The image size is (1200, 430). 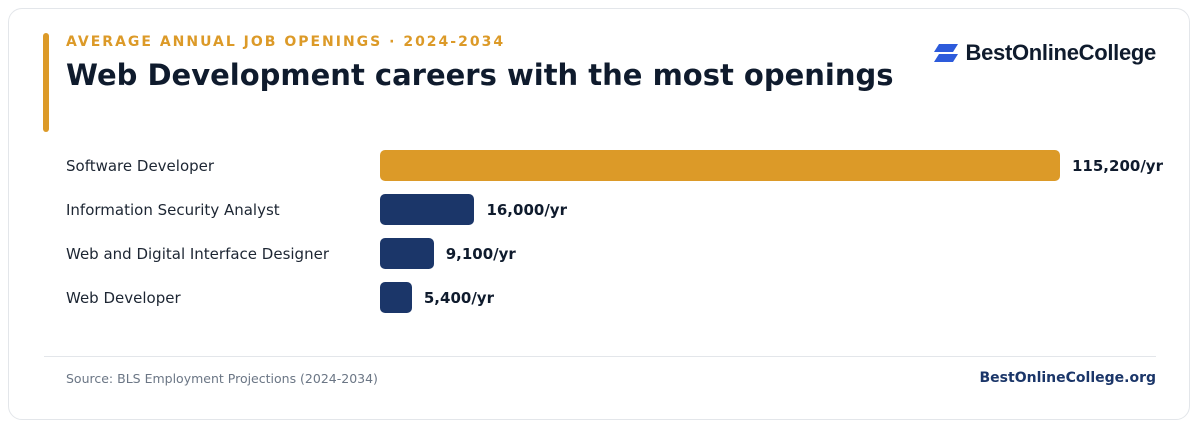 I want to click on footer-divider, so click(x=600, y=356).